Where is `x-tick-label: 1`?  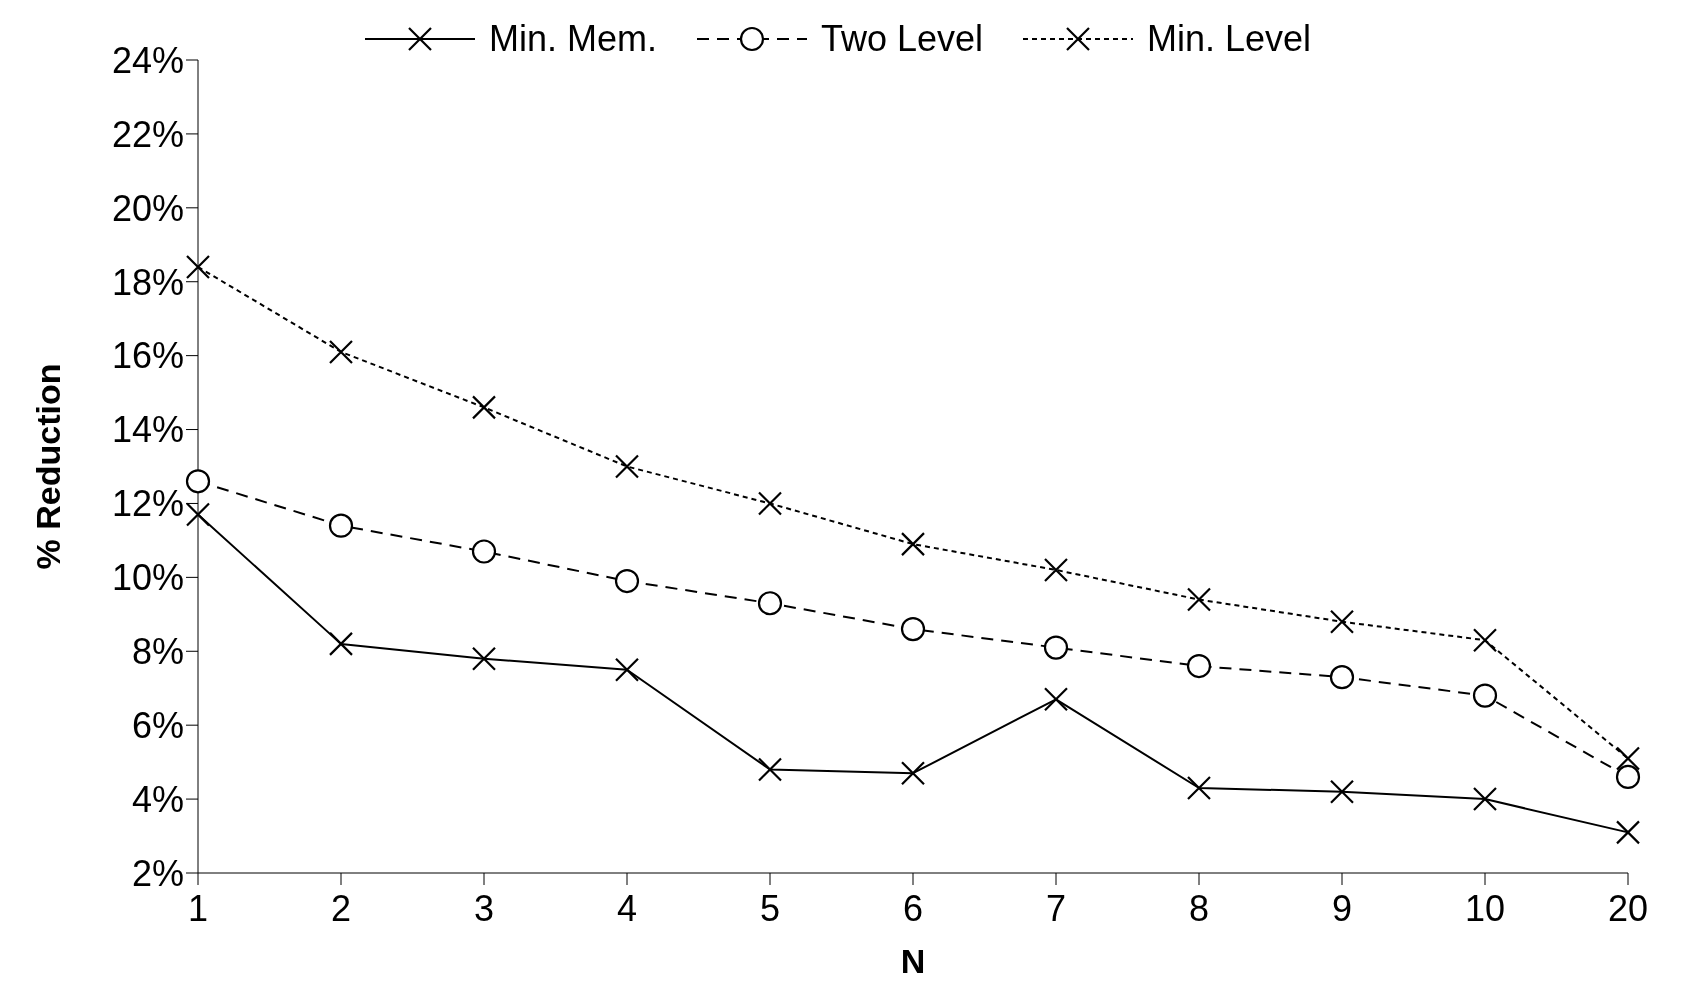
x-tick-label: 1 is located at coordinates (198, 908).